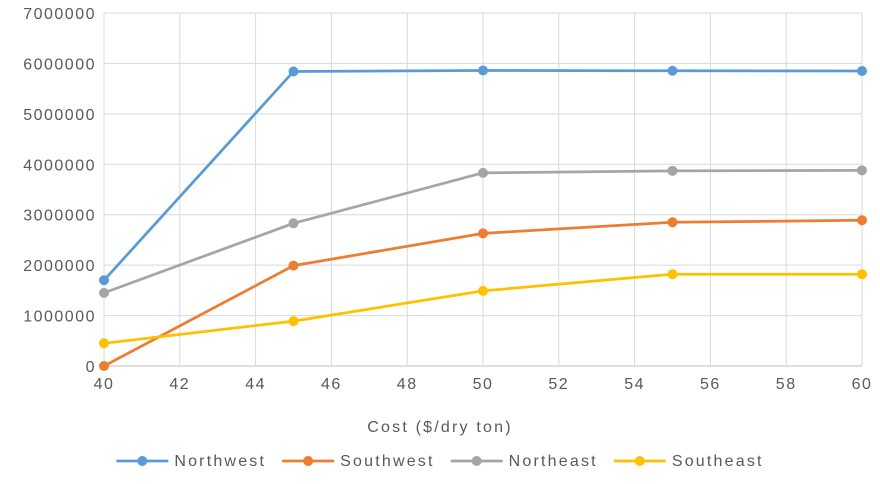 The height and width of the screenshot is (484, 880). Describe the element at coordinates (104, 384) in the screenshot. I see `x-tick-label: 40` at that location.